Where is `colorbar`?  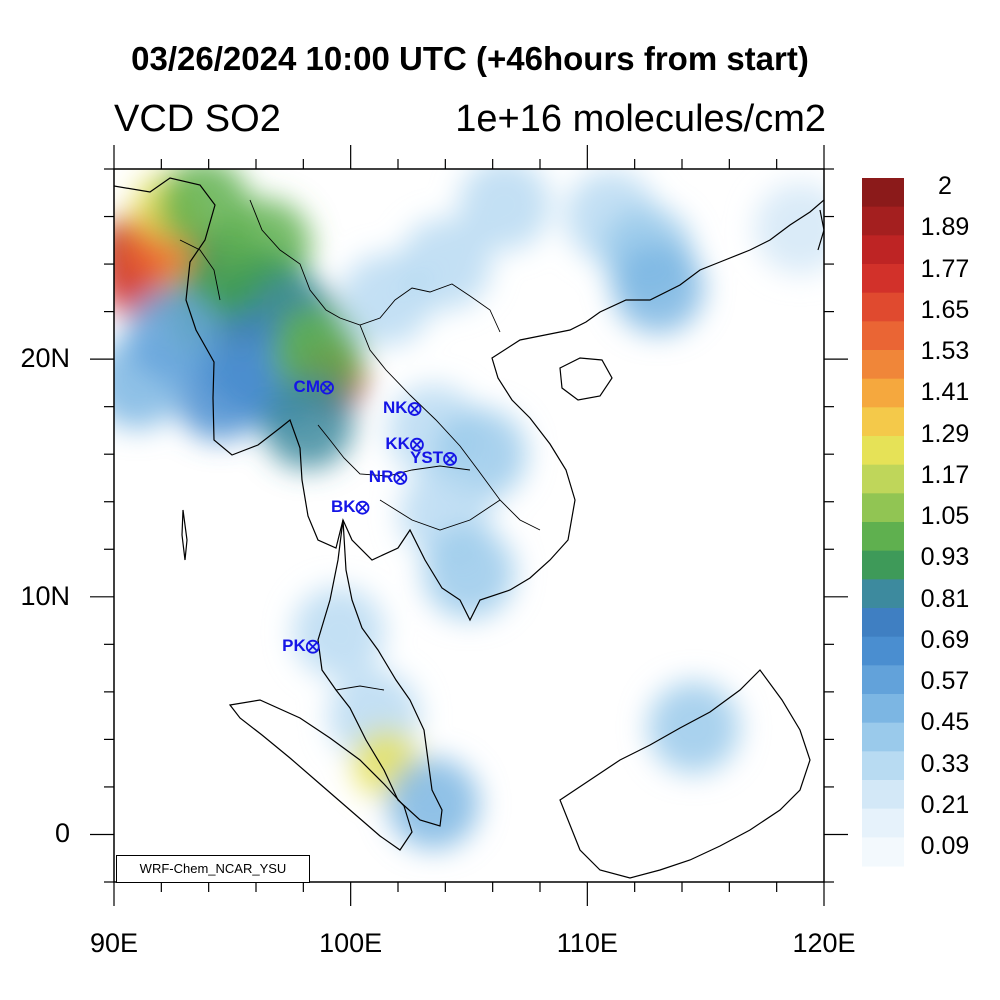 colorbar is located at coordinates (883, 522).